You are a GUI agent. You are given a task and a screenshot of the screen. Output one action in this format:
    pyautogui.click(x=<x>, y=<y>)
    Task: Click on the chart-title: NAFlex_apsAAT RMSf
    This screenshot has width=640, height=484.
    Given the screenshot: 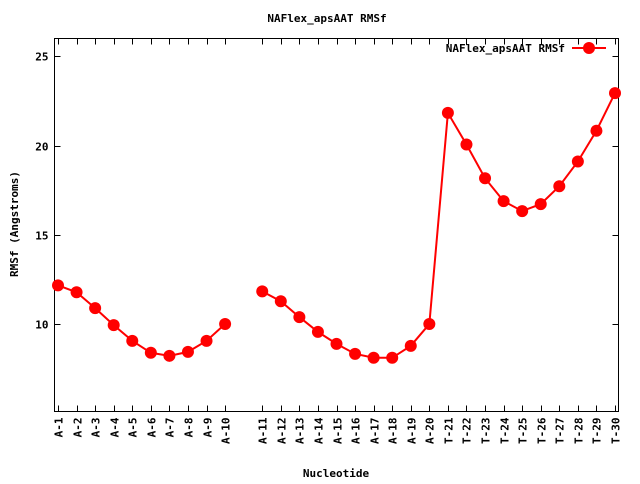 What is the action you would take?
    pyautogui.click(x=326, y=18)
    